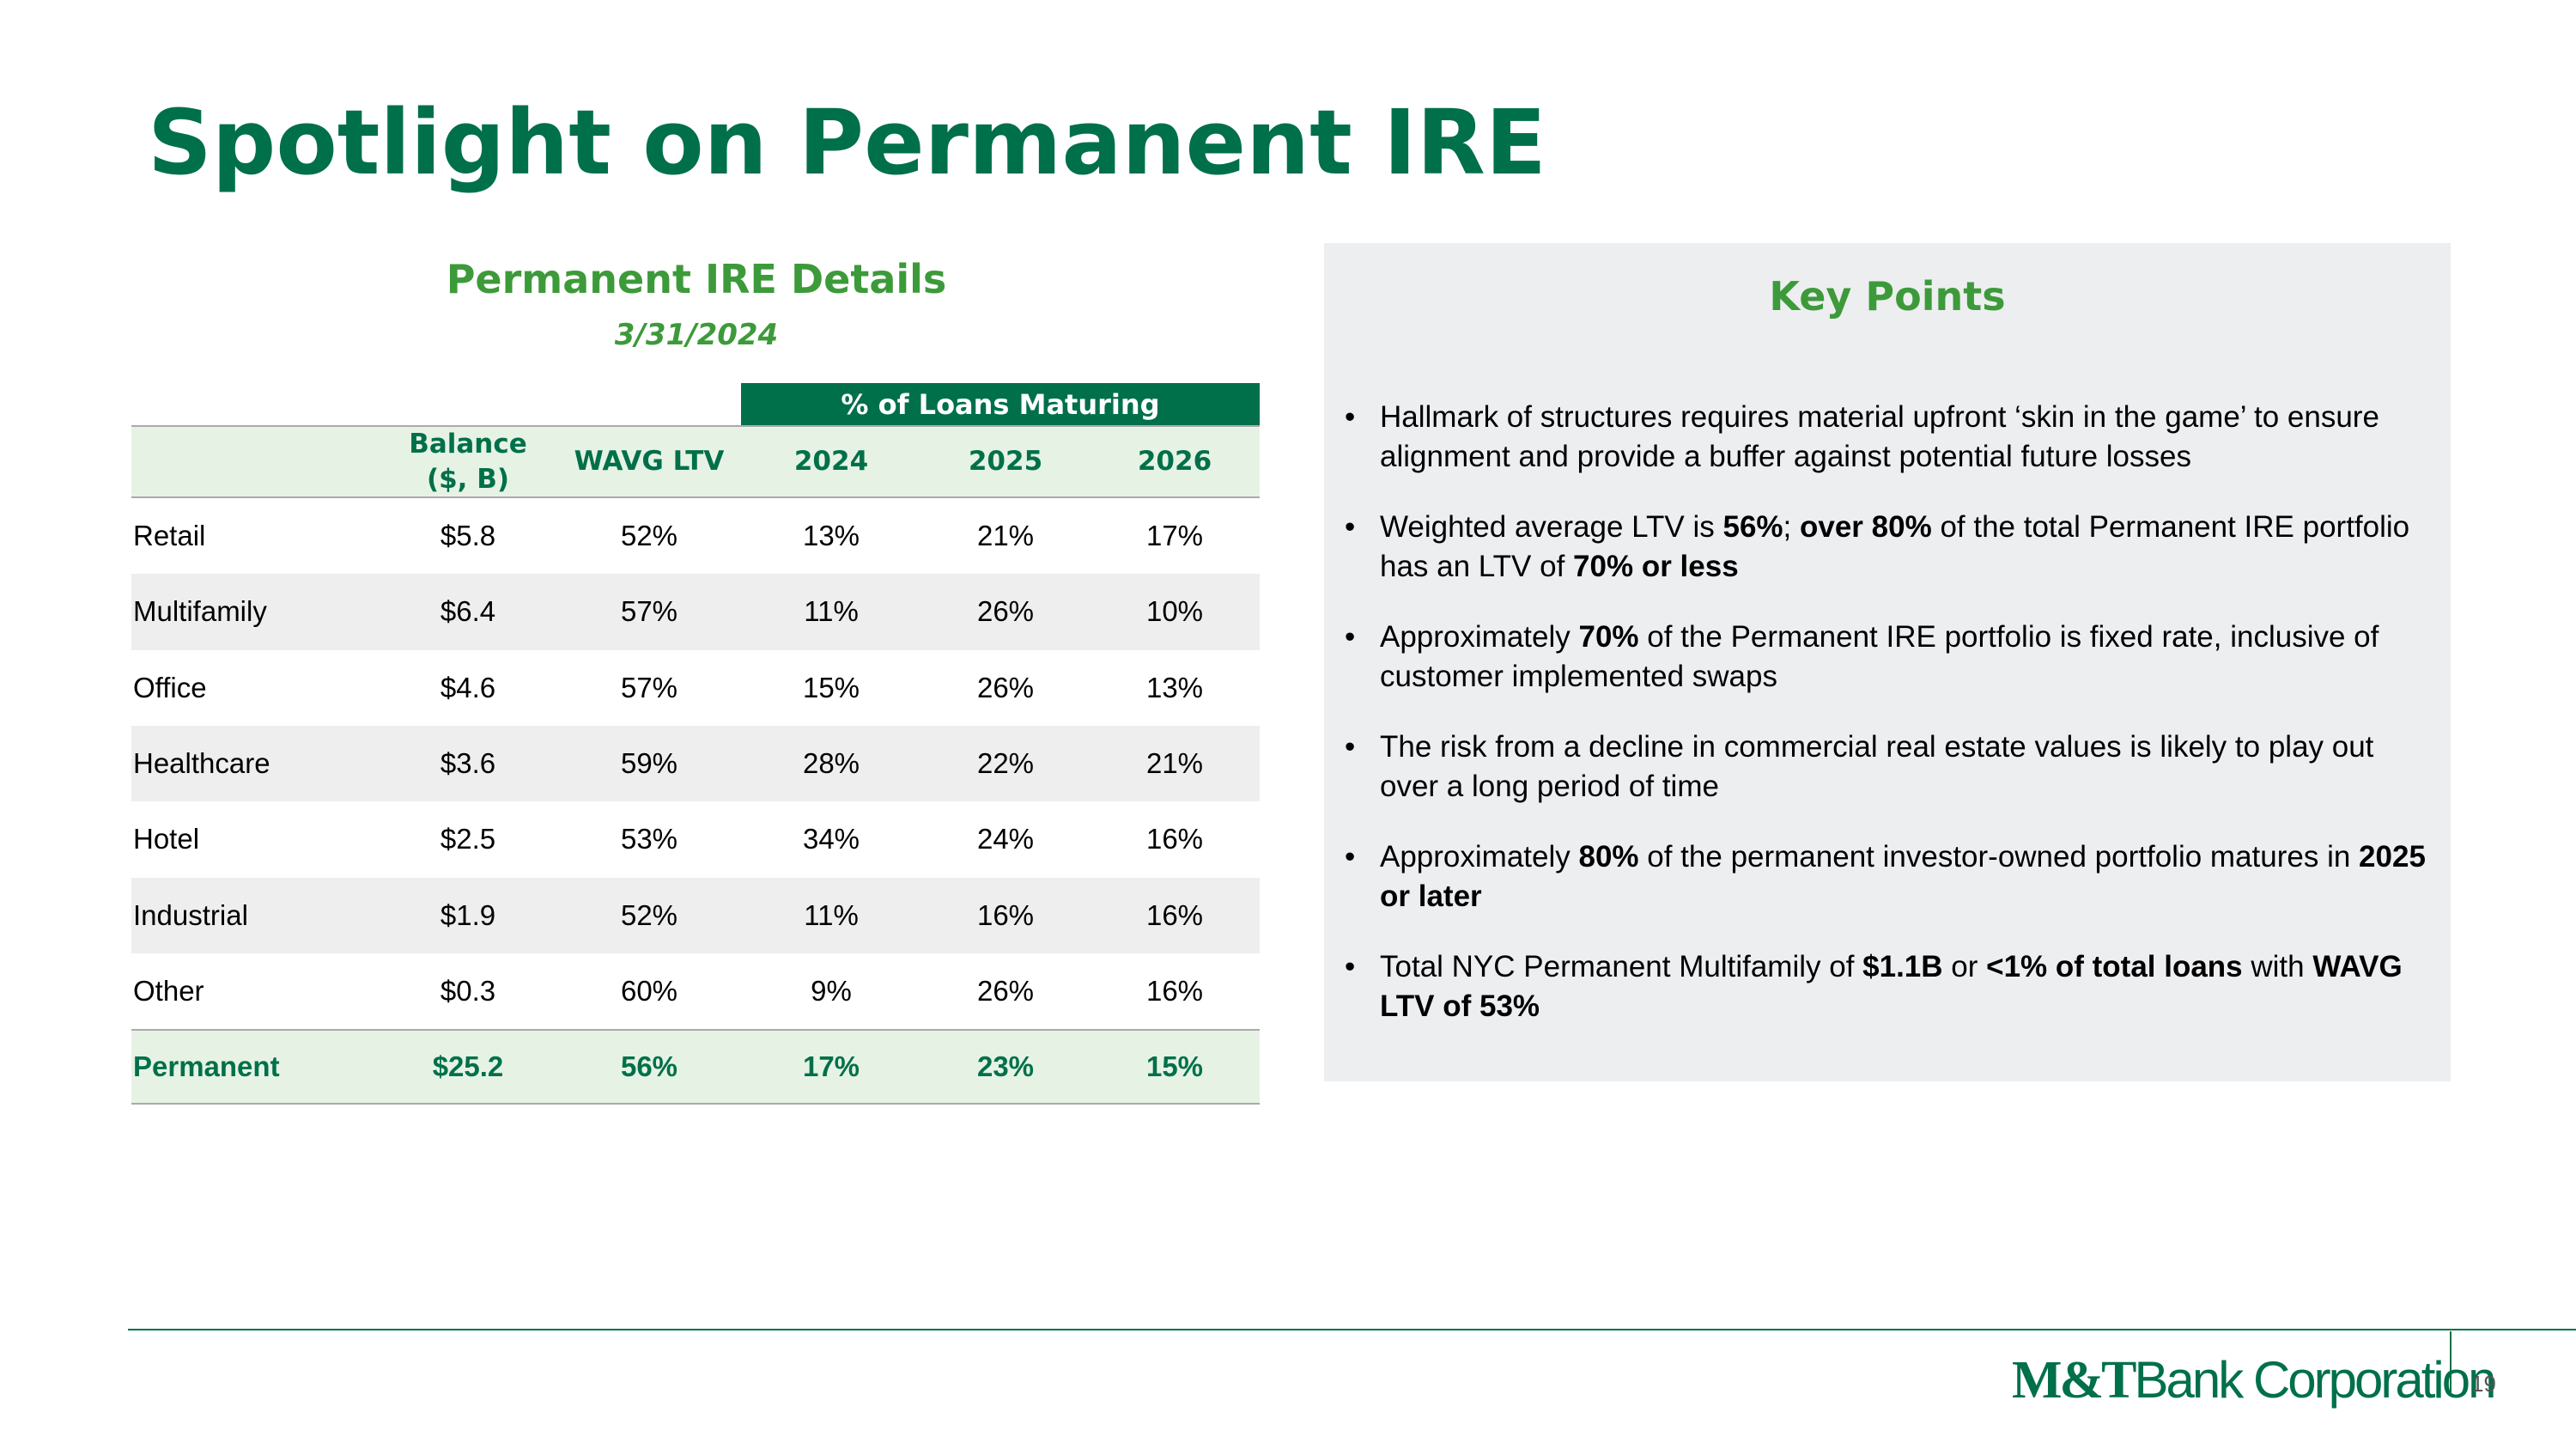 The width and height of the screenshot is (2576, 1449). I want to click on table-cell: 60%, so click(649, 991).